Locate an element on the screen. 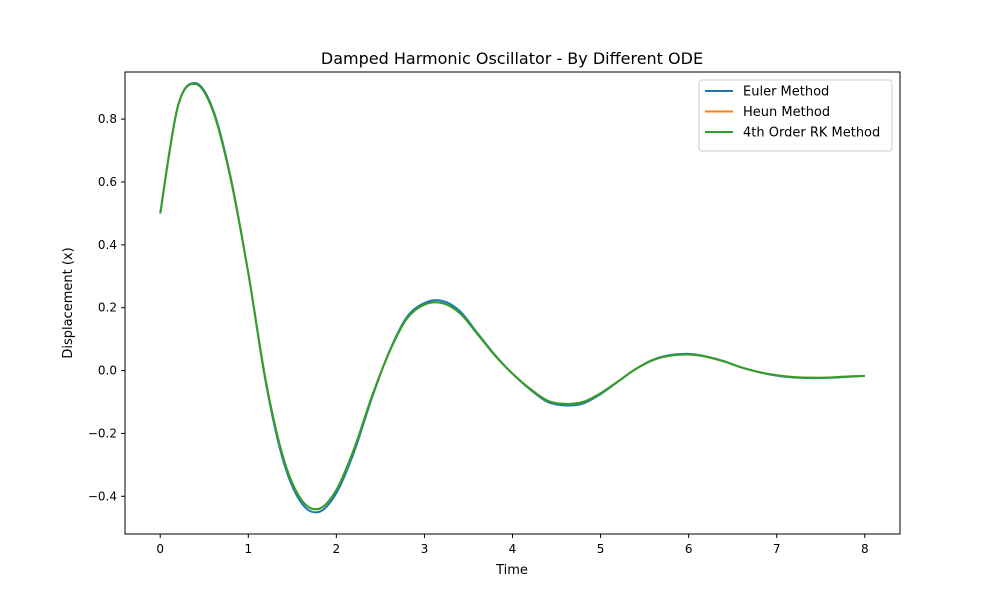 This screenshot has height=604, width=1000. y-tick-label: −0.2 is located at coordinates (102, 433).